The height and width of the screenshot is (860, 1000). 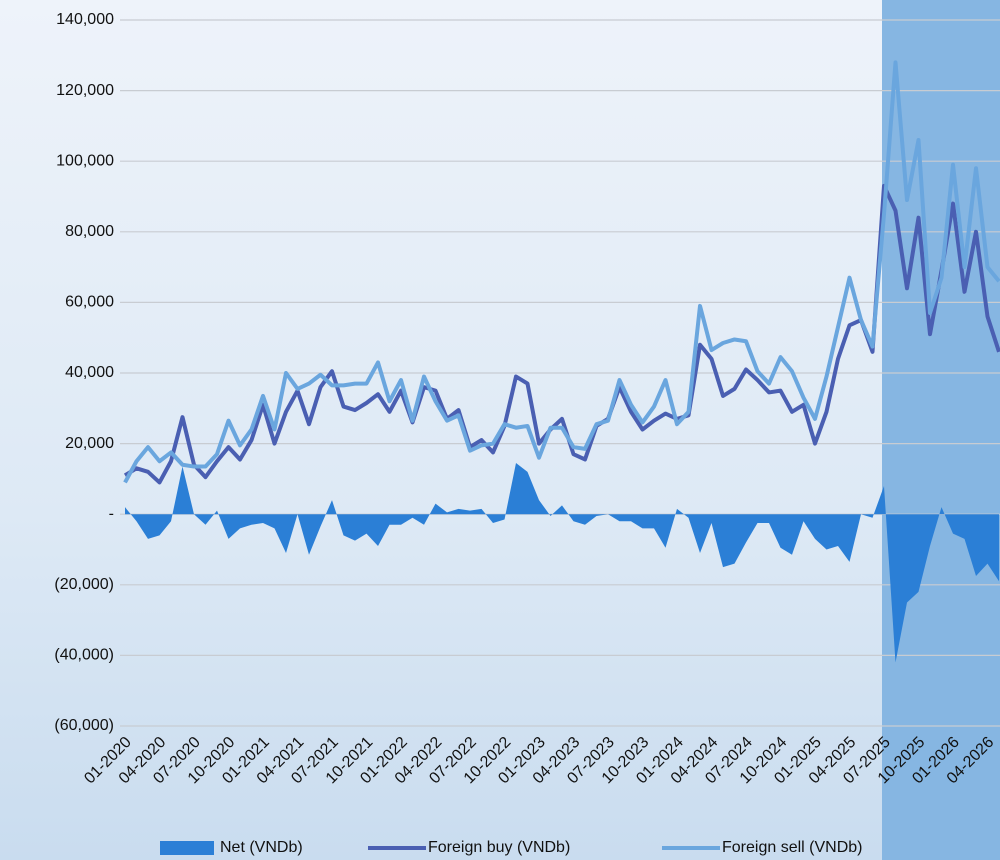 I want to click on y-tick-label: (60,000), so click(x=84, y=725).